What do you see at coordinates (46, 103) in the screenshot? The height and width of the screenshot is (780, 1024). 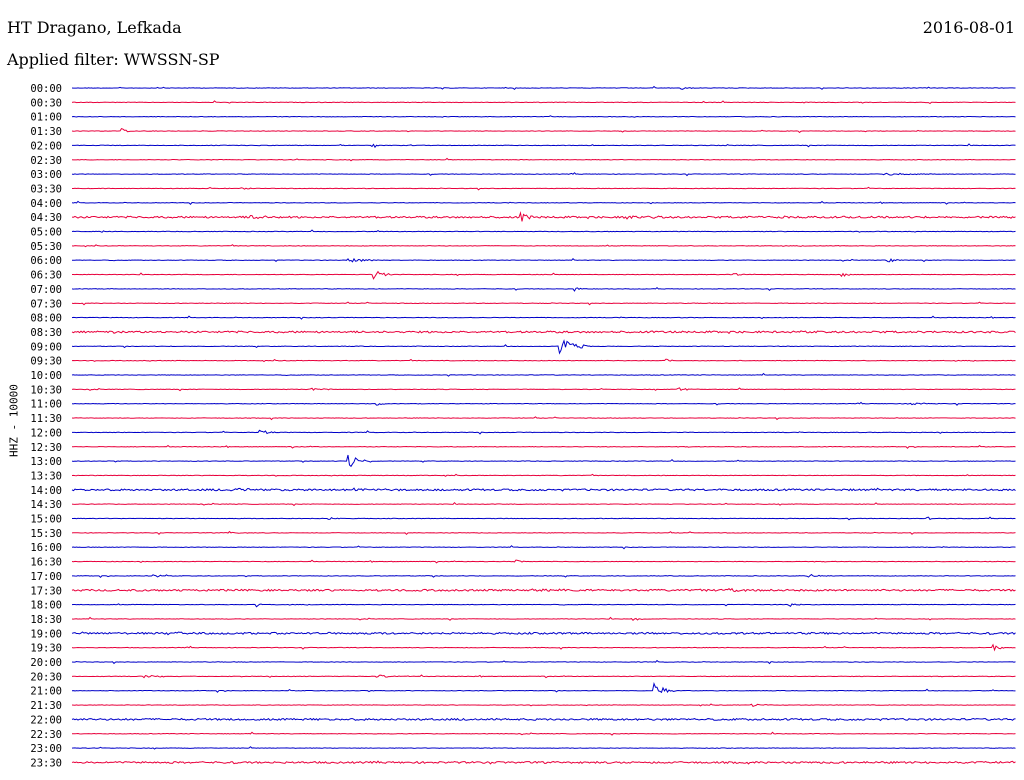 I see `time-label-0030: 00:30` at bounding box center [46, 103].